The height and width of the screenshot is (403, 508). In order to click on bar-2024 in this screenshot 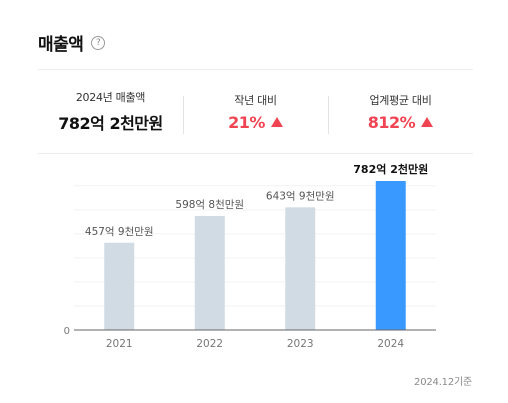, I will do `click(390, 255)`.